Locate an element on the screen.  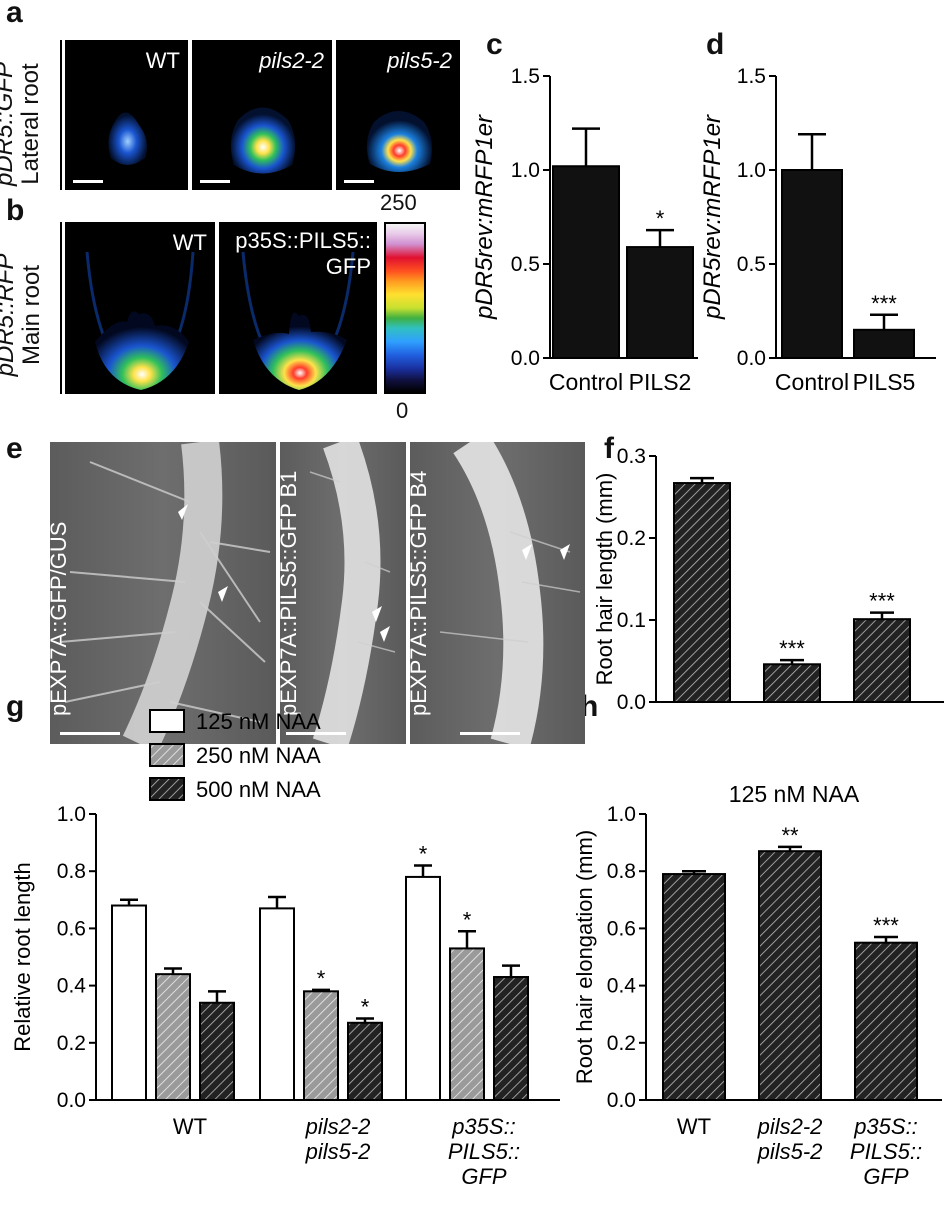
panel-b-image-pils5: p35S::PILS5:: GFP is located at coordinates (298, 308).